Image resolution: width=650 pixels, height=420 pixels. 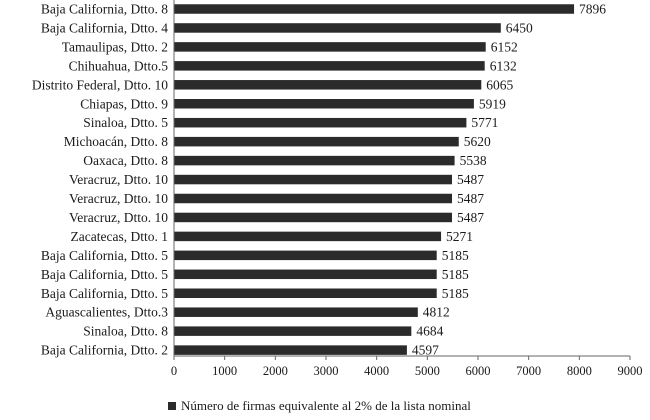 I want to click on value-label: 6152, so click(x=504, y=46).